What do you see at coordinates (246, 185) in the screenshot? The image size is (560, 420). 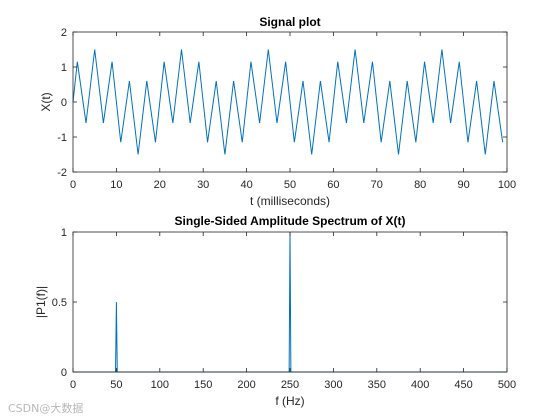 I see `x-tick-label: 40` at bounding box center [246, 185].